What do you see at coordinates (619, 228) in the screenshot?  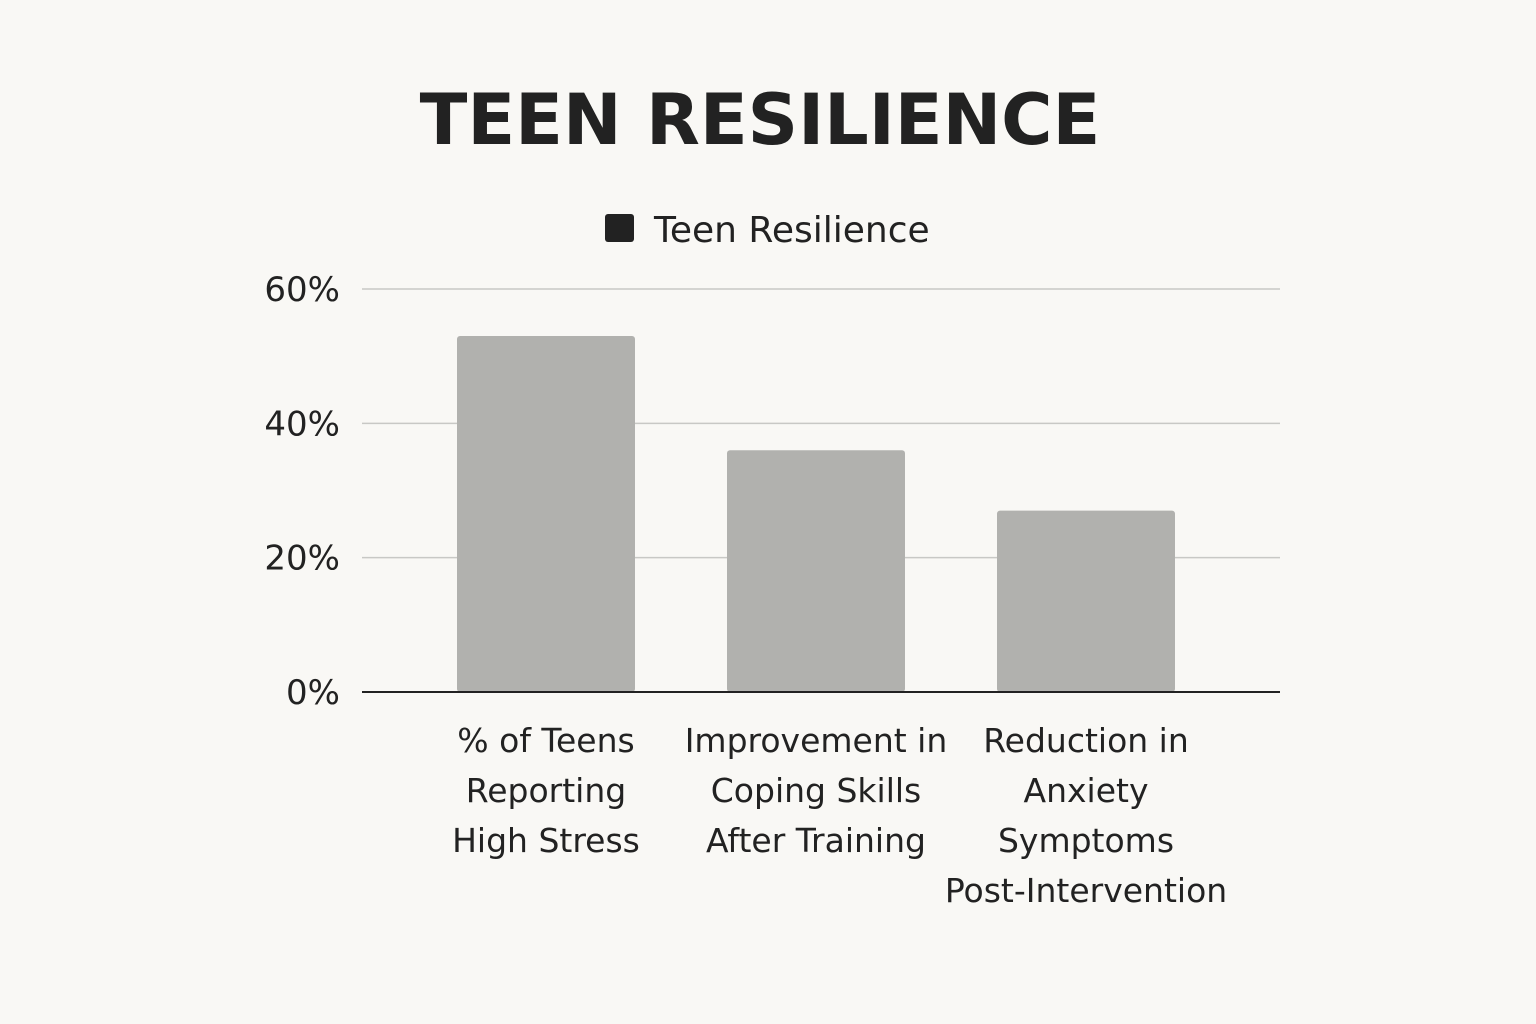 I see `legend-swatch` at bounding box center [619, 228].